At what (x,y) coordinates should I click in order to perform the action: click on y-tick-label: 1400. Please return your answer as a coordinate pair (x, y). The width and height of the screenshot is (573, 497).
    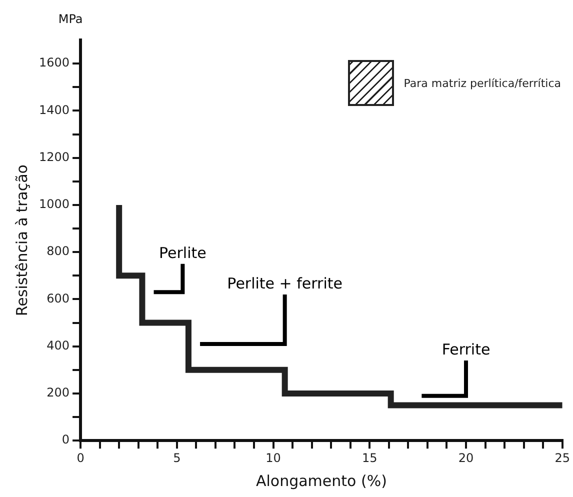
    Looking at the image, I should click on (54, 109).